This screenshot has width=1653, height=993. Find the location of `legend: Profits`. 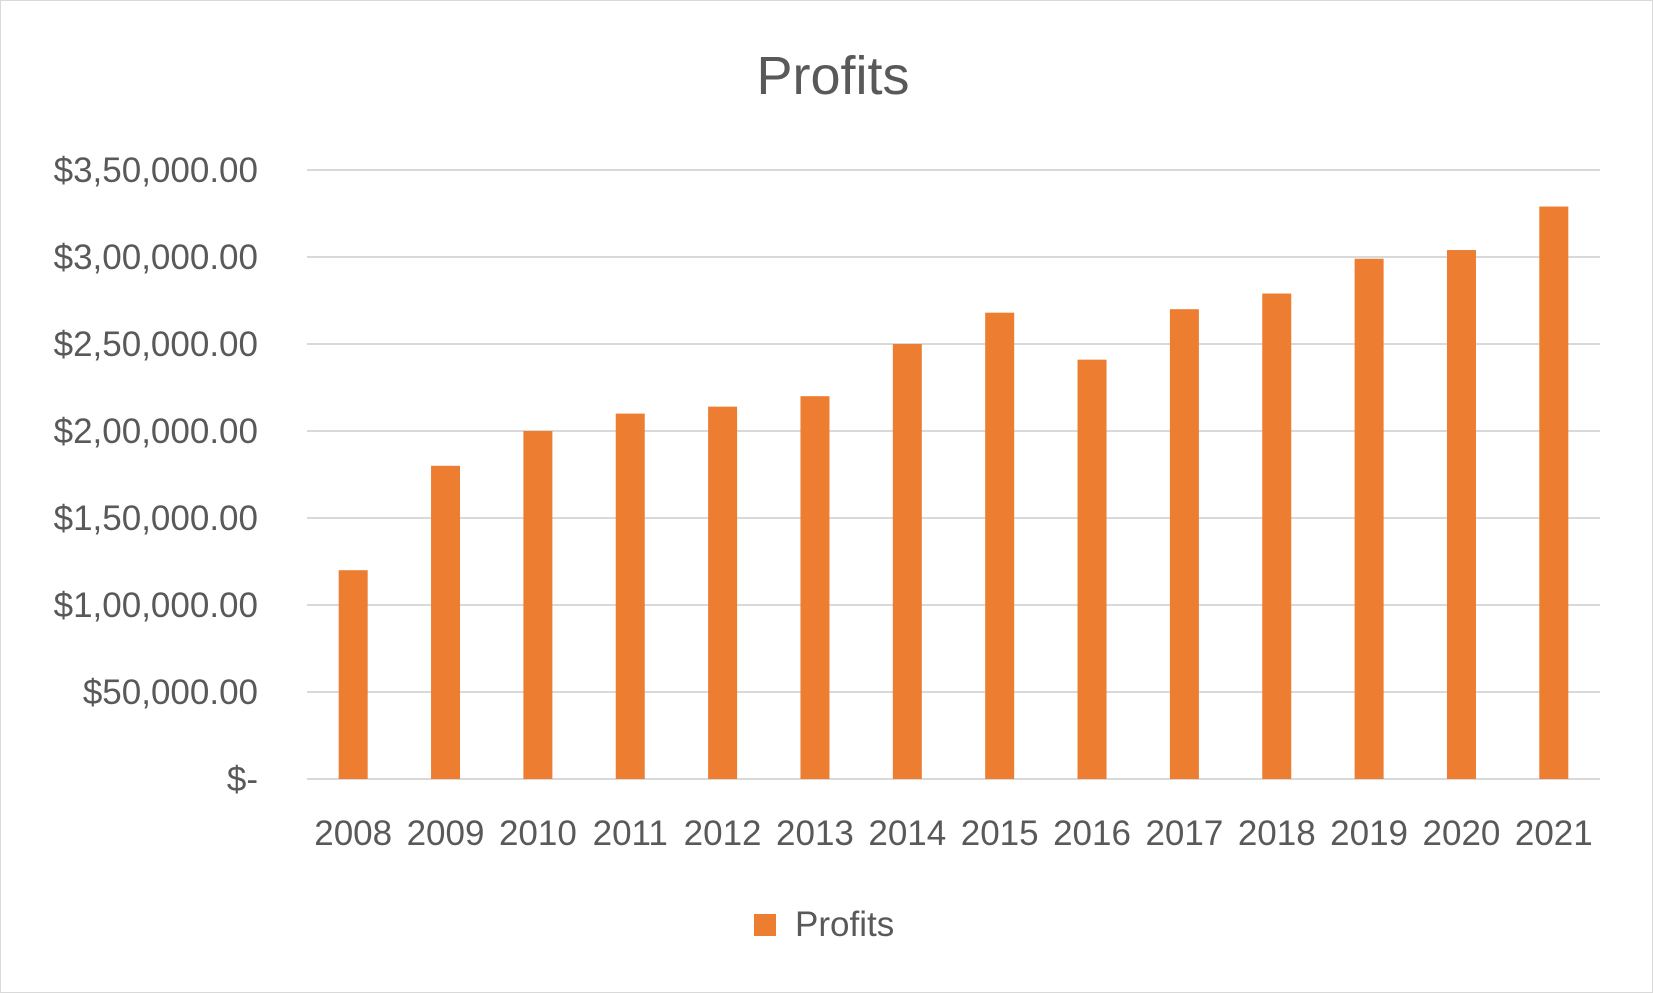

legend: Profits is located at coordinates (824, 924).